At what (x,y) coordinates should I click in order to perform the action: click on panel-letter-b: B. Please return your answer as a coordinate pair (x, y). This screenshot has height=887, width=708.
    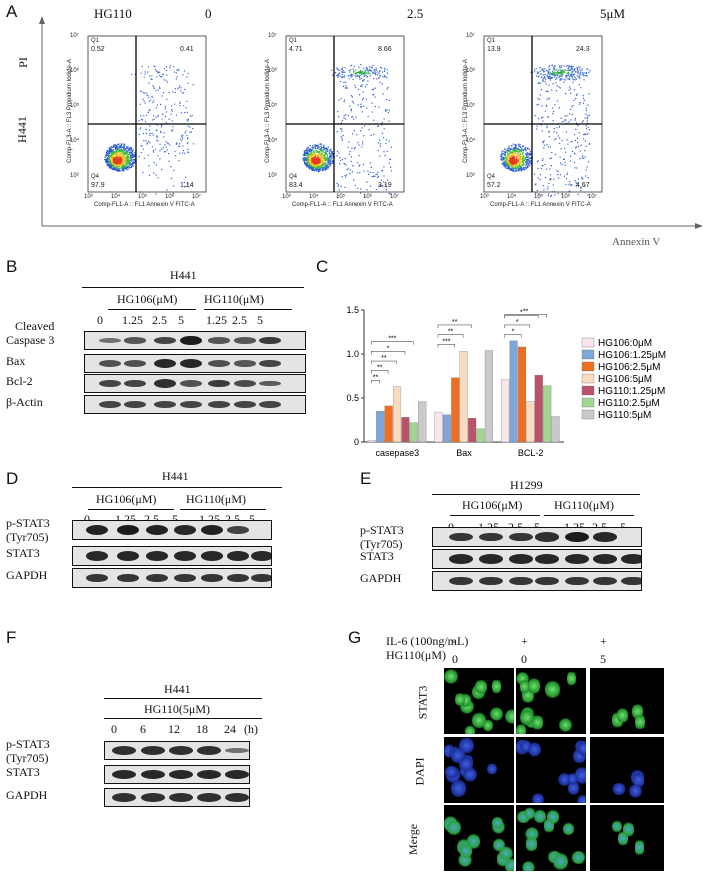
    Looking at the image, I should click on (12, 266).